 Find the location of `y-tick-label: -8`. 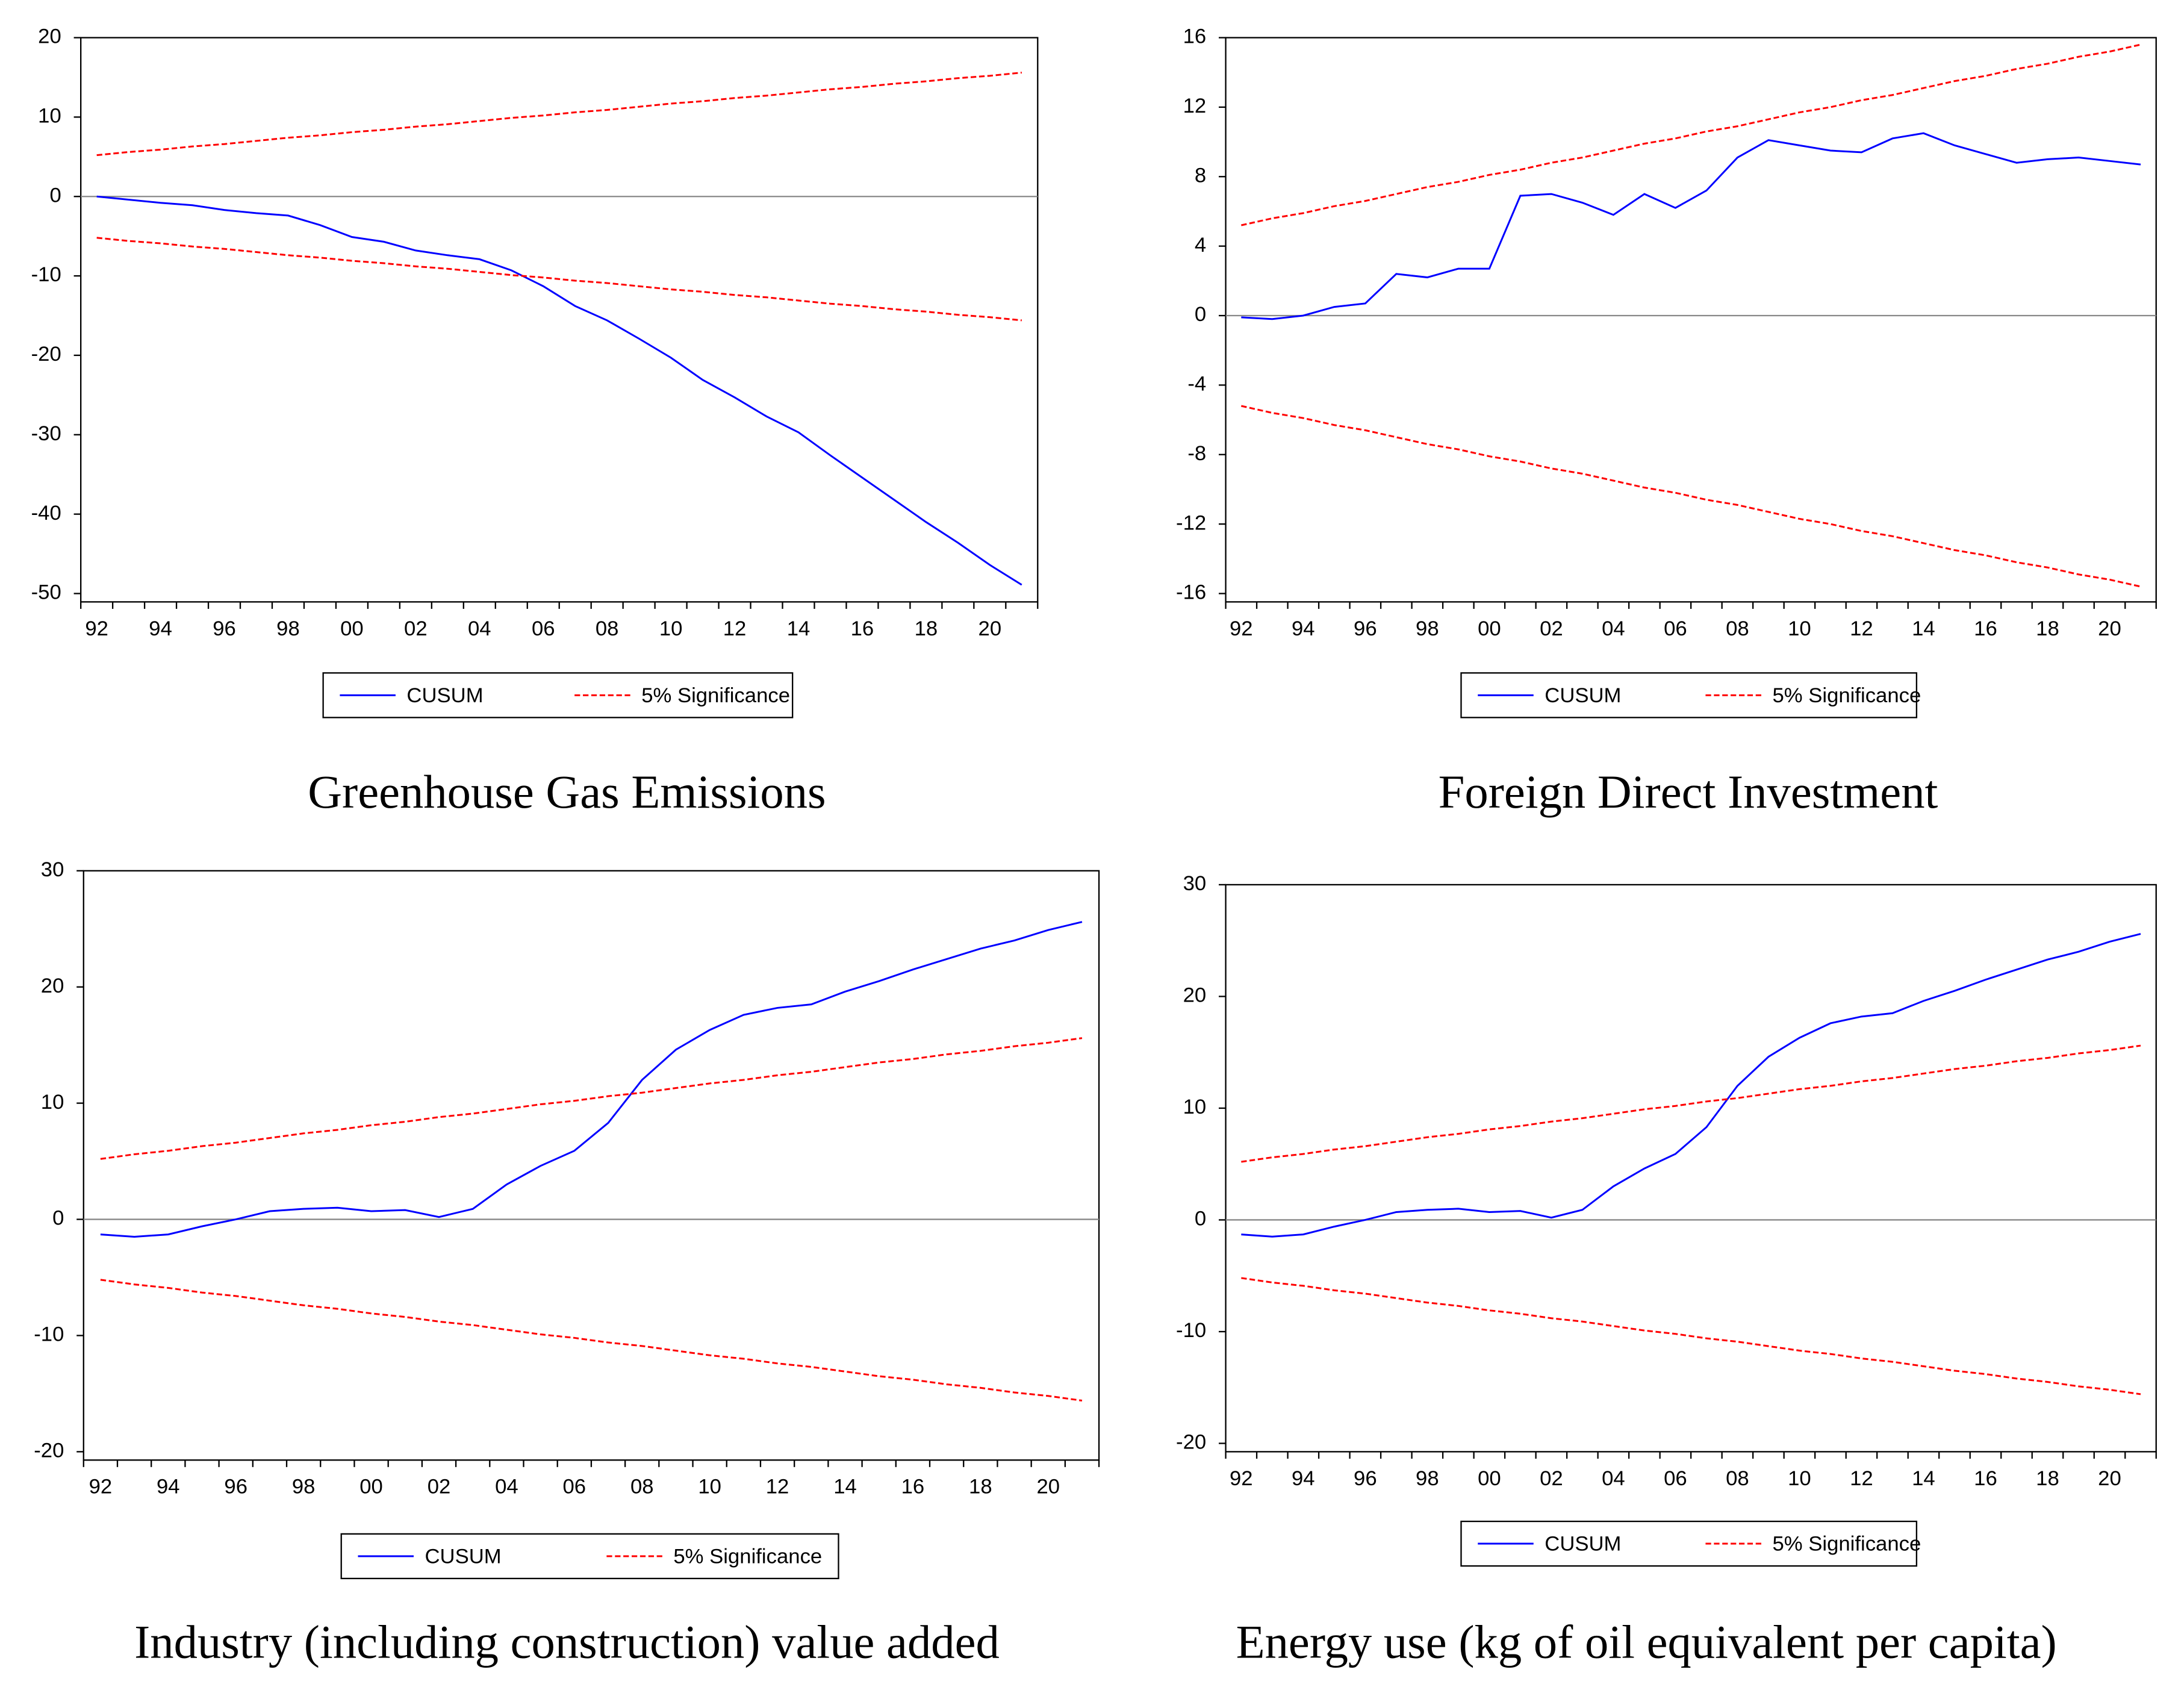

y-tick-label: -8 is located at coordinates (1196, 453).